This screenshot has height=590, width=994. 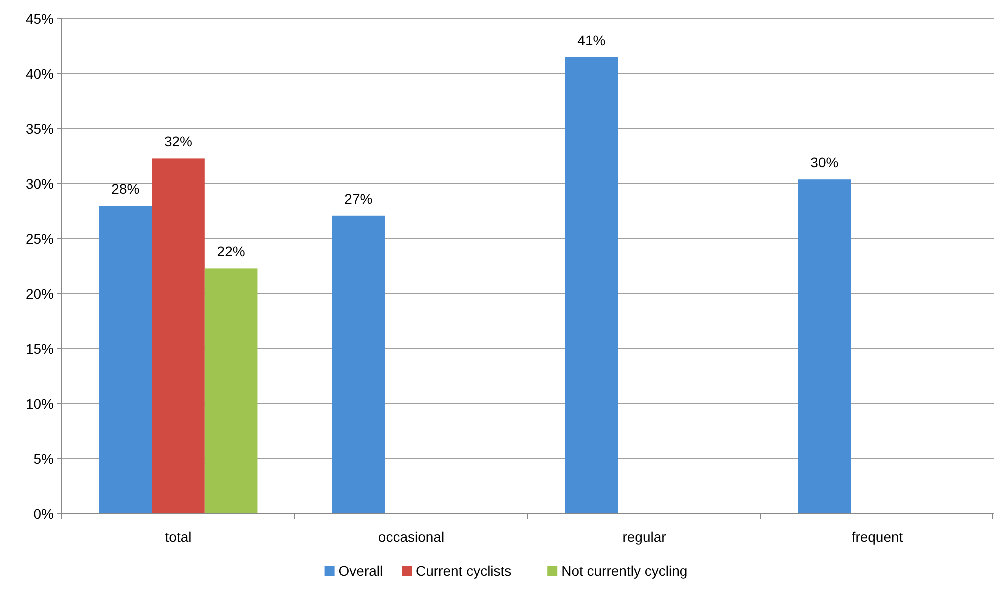 I want to click on x-tick-label: regular, so click(x=644, y=537).